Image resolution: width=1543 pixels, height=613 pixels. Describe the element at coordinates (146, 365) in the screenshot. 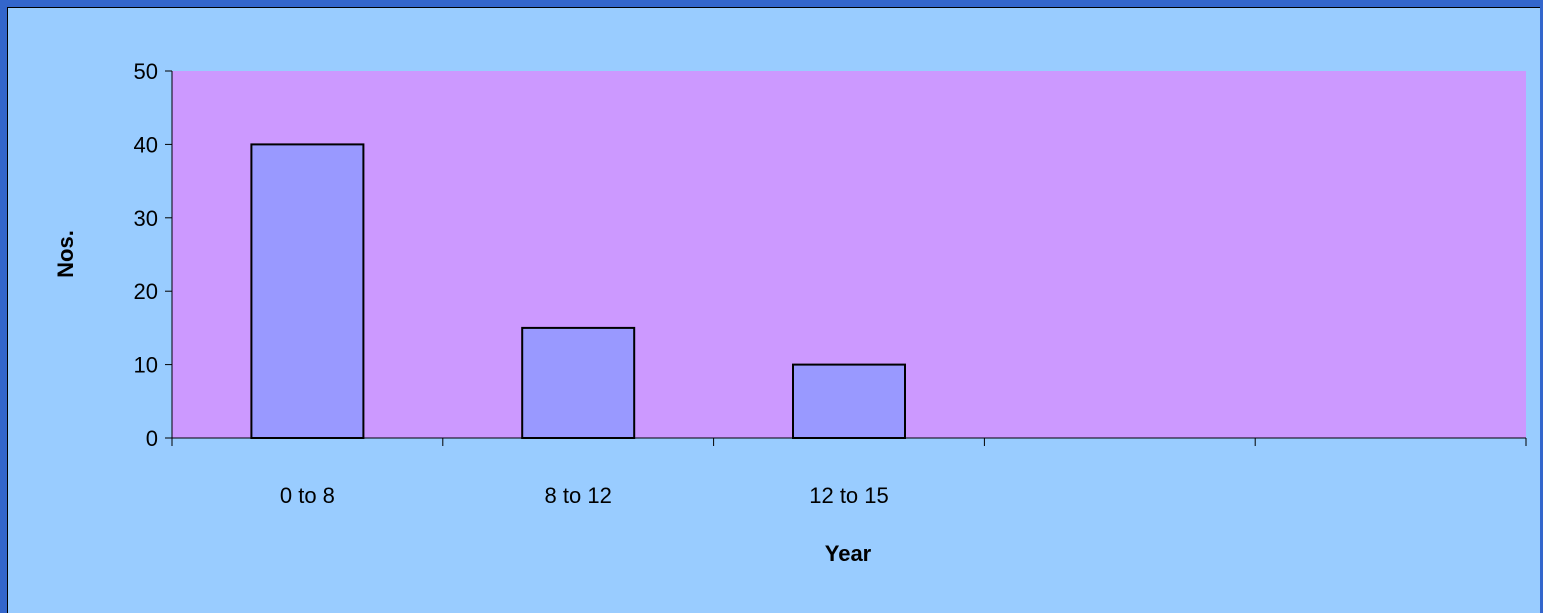

I see `y-tick-label: 10` at that location.